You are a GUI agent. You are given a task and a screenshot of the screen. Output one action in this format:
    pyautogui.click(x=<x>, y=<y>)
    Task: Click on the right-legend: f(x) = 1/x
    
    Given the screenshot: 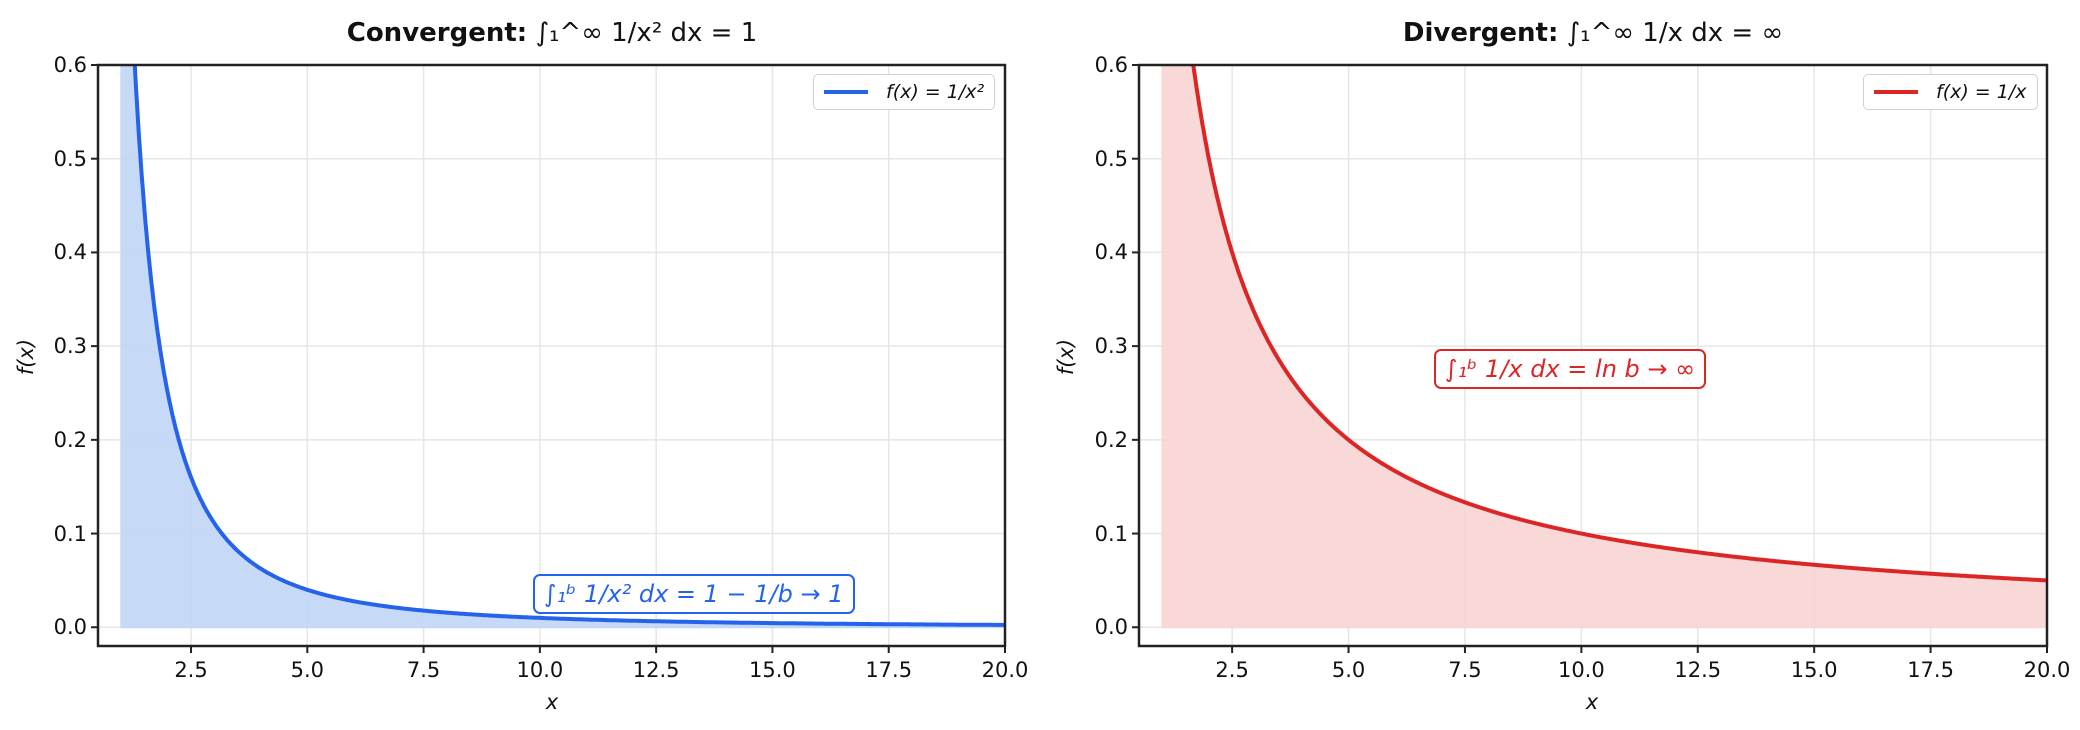 What is the action you would take?
    pyautogui.click(x=1950, y=92)
    